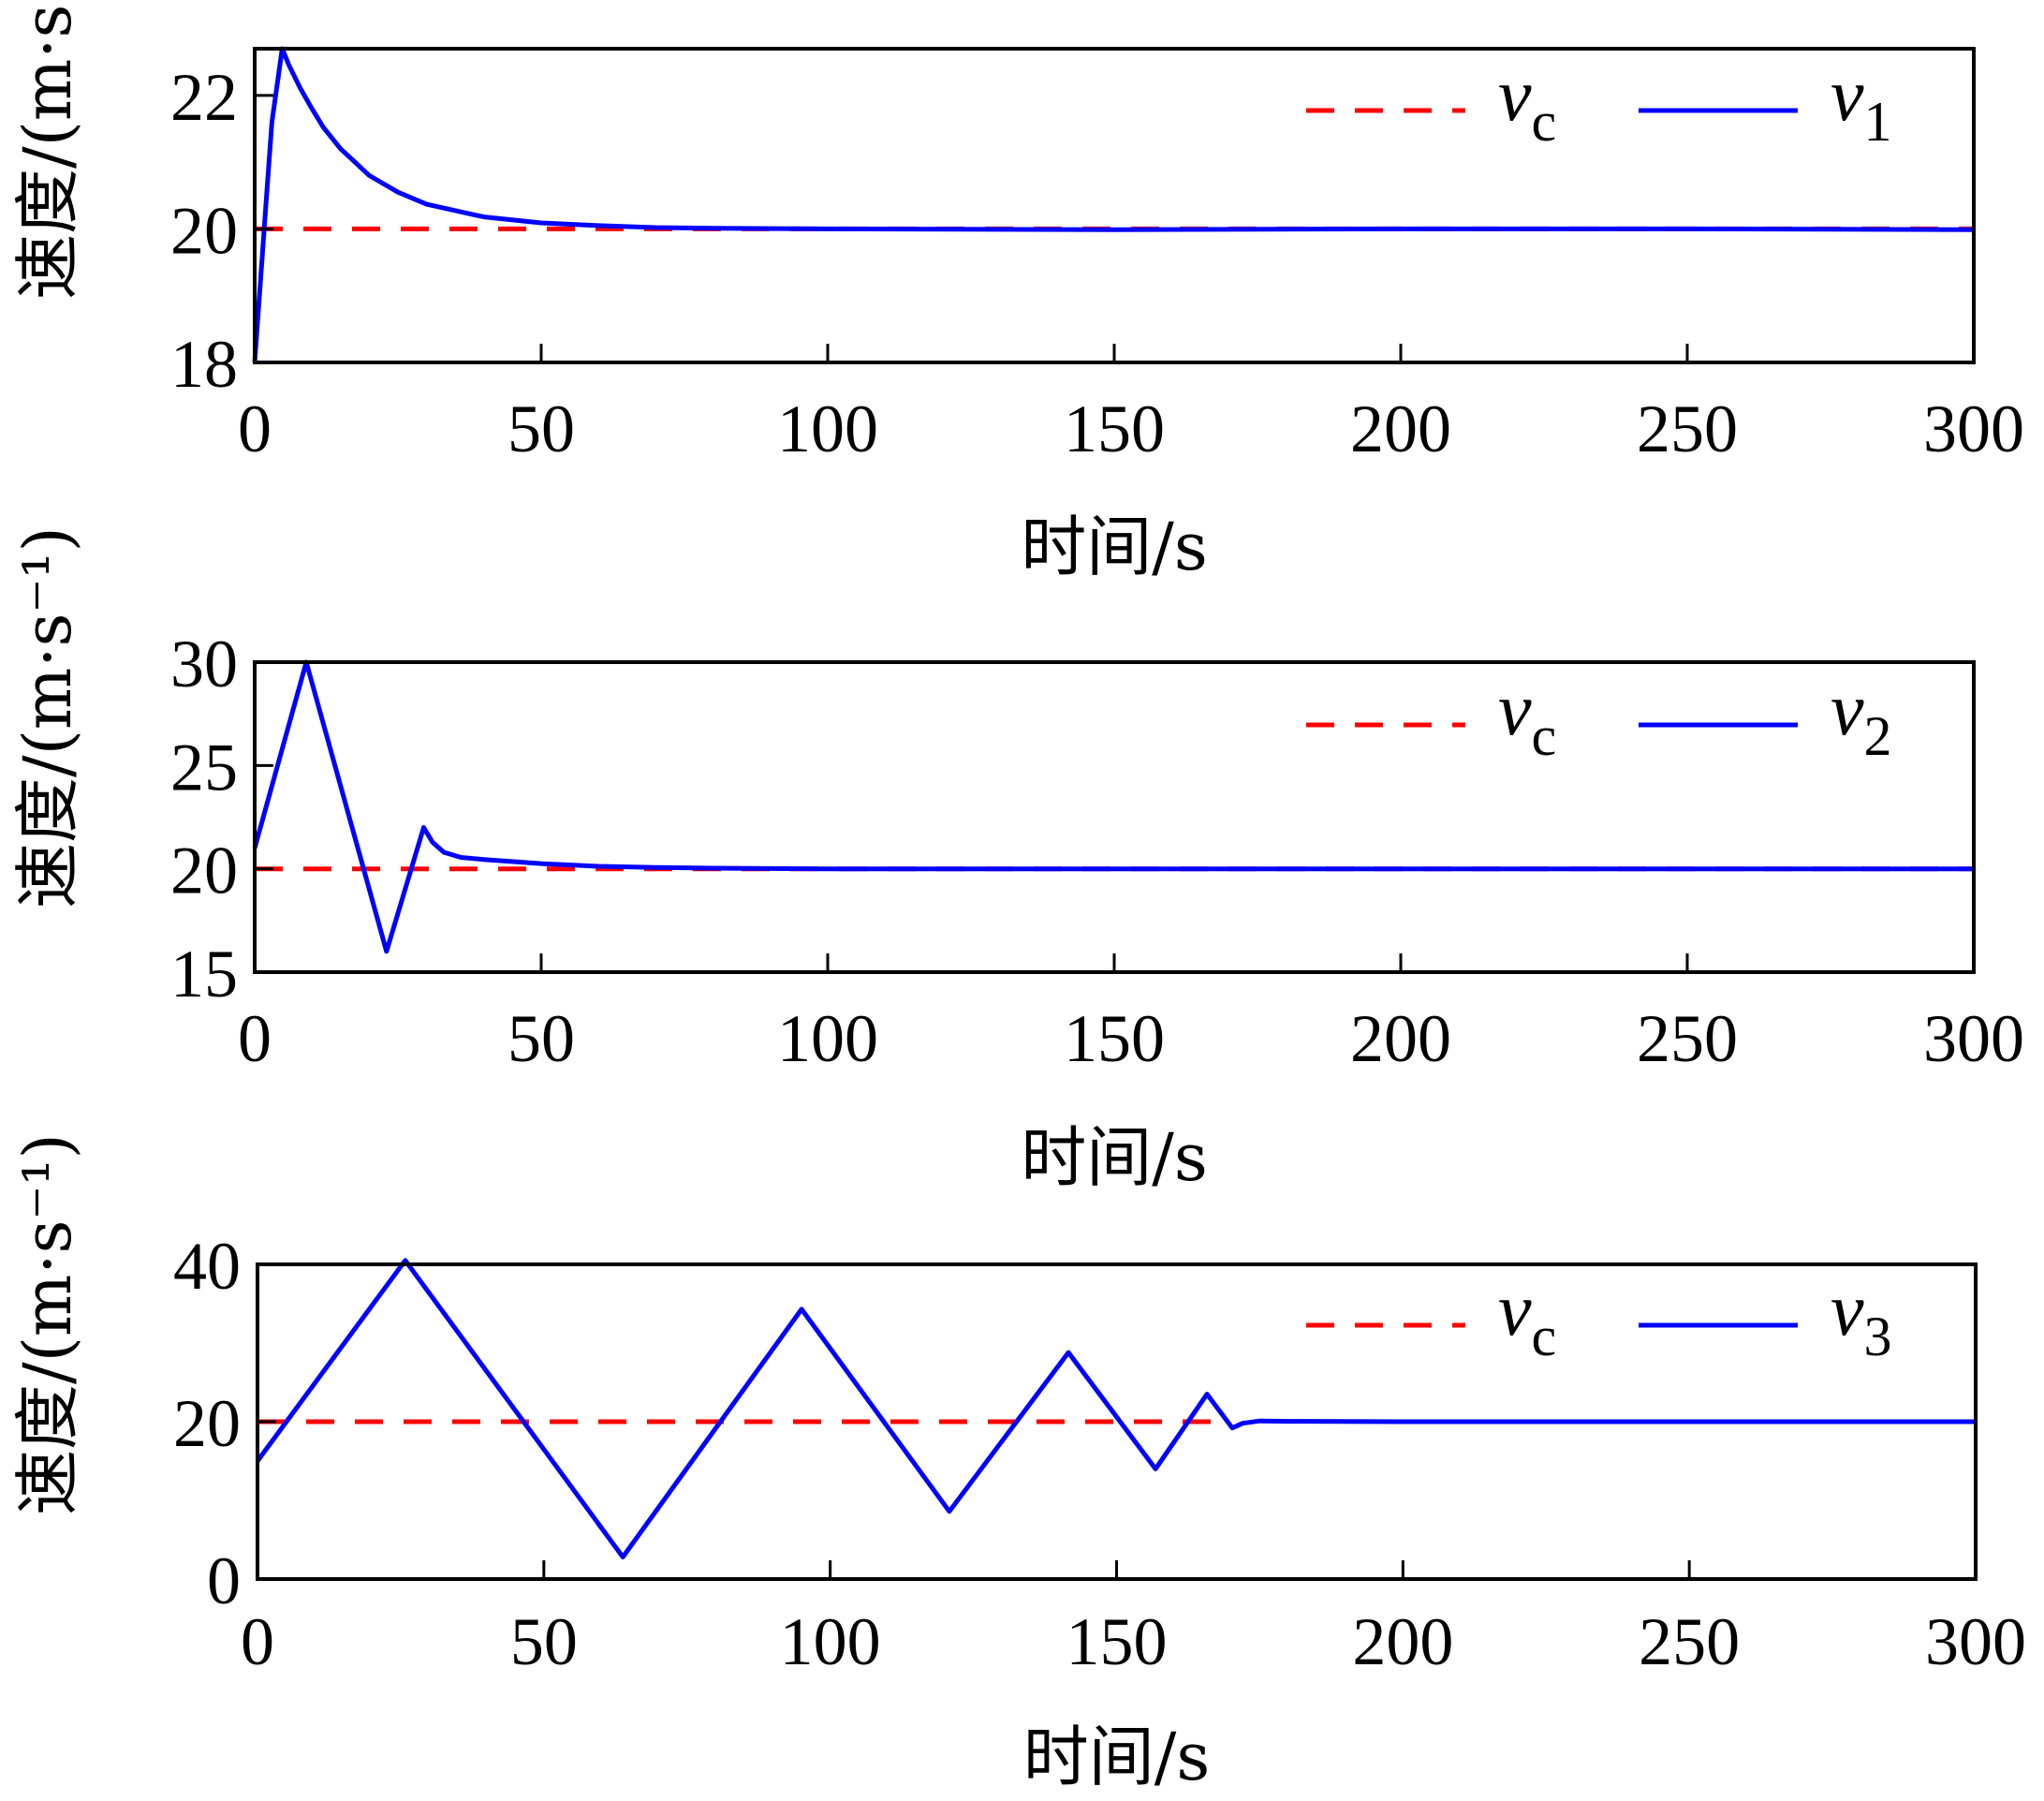 The image size is (2044, 1801). I want to click on series-line-v1, so click(1114, 204).